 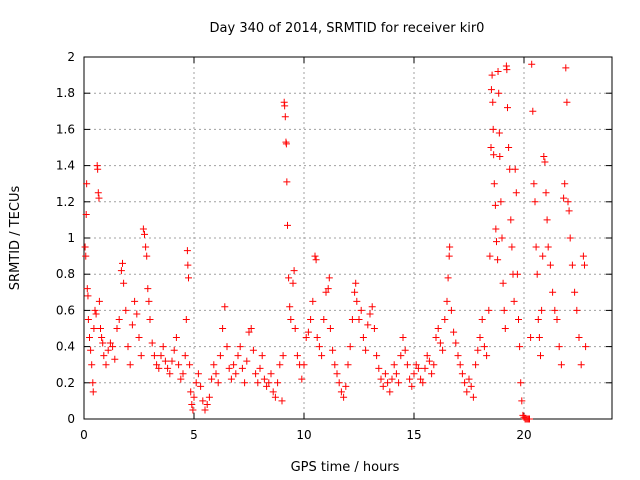 What do you see at coordinates (65, 347) in the screenshot?
I see `y-tick-label: 0.4` at bounding box center [65, 347].